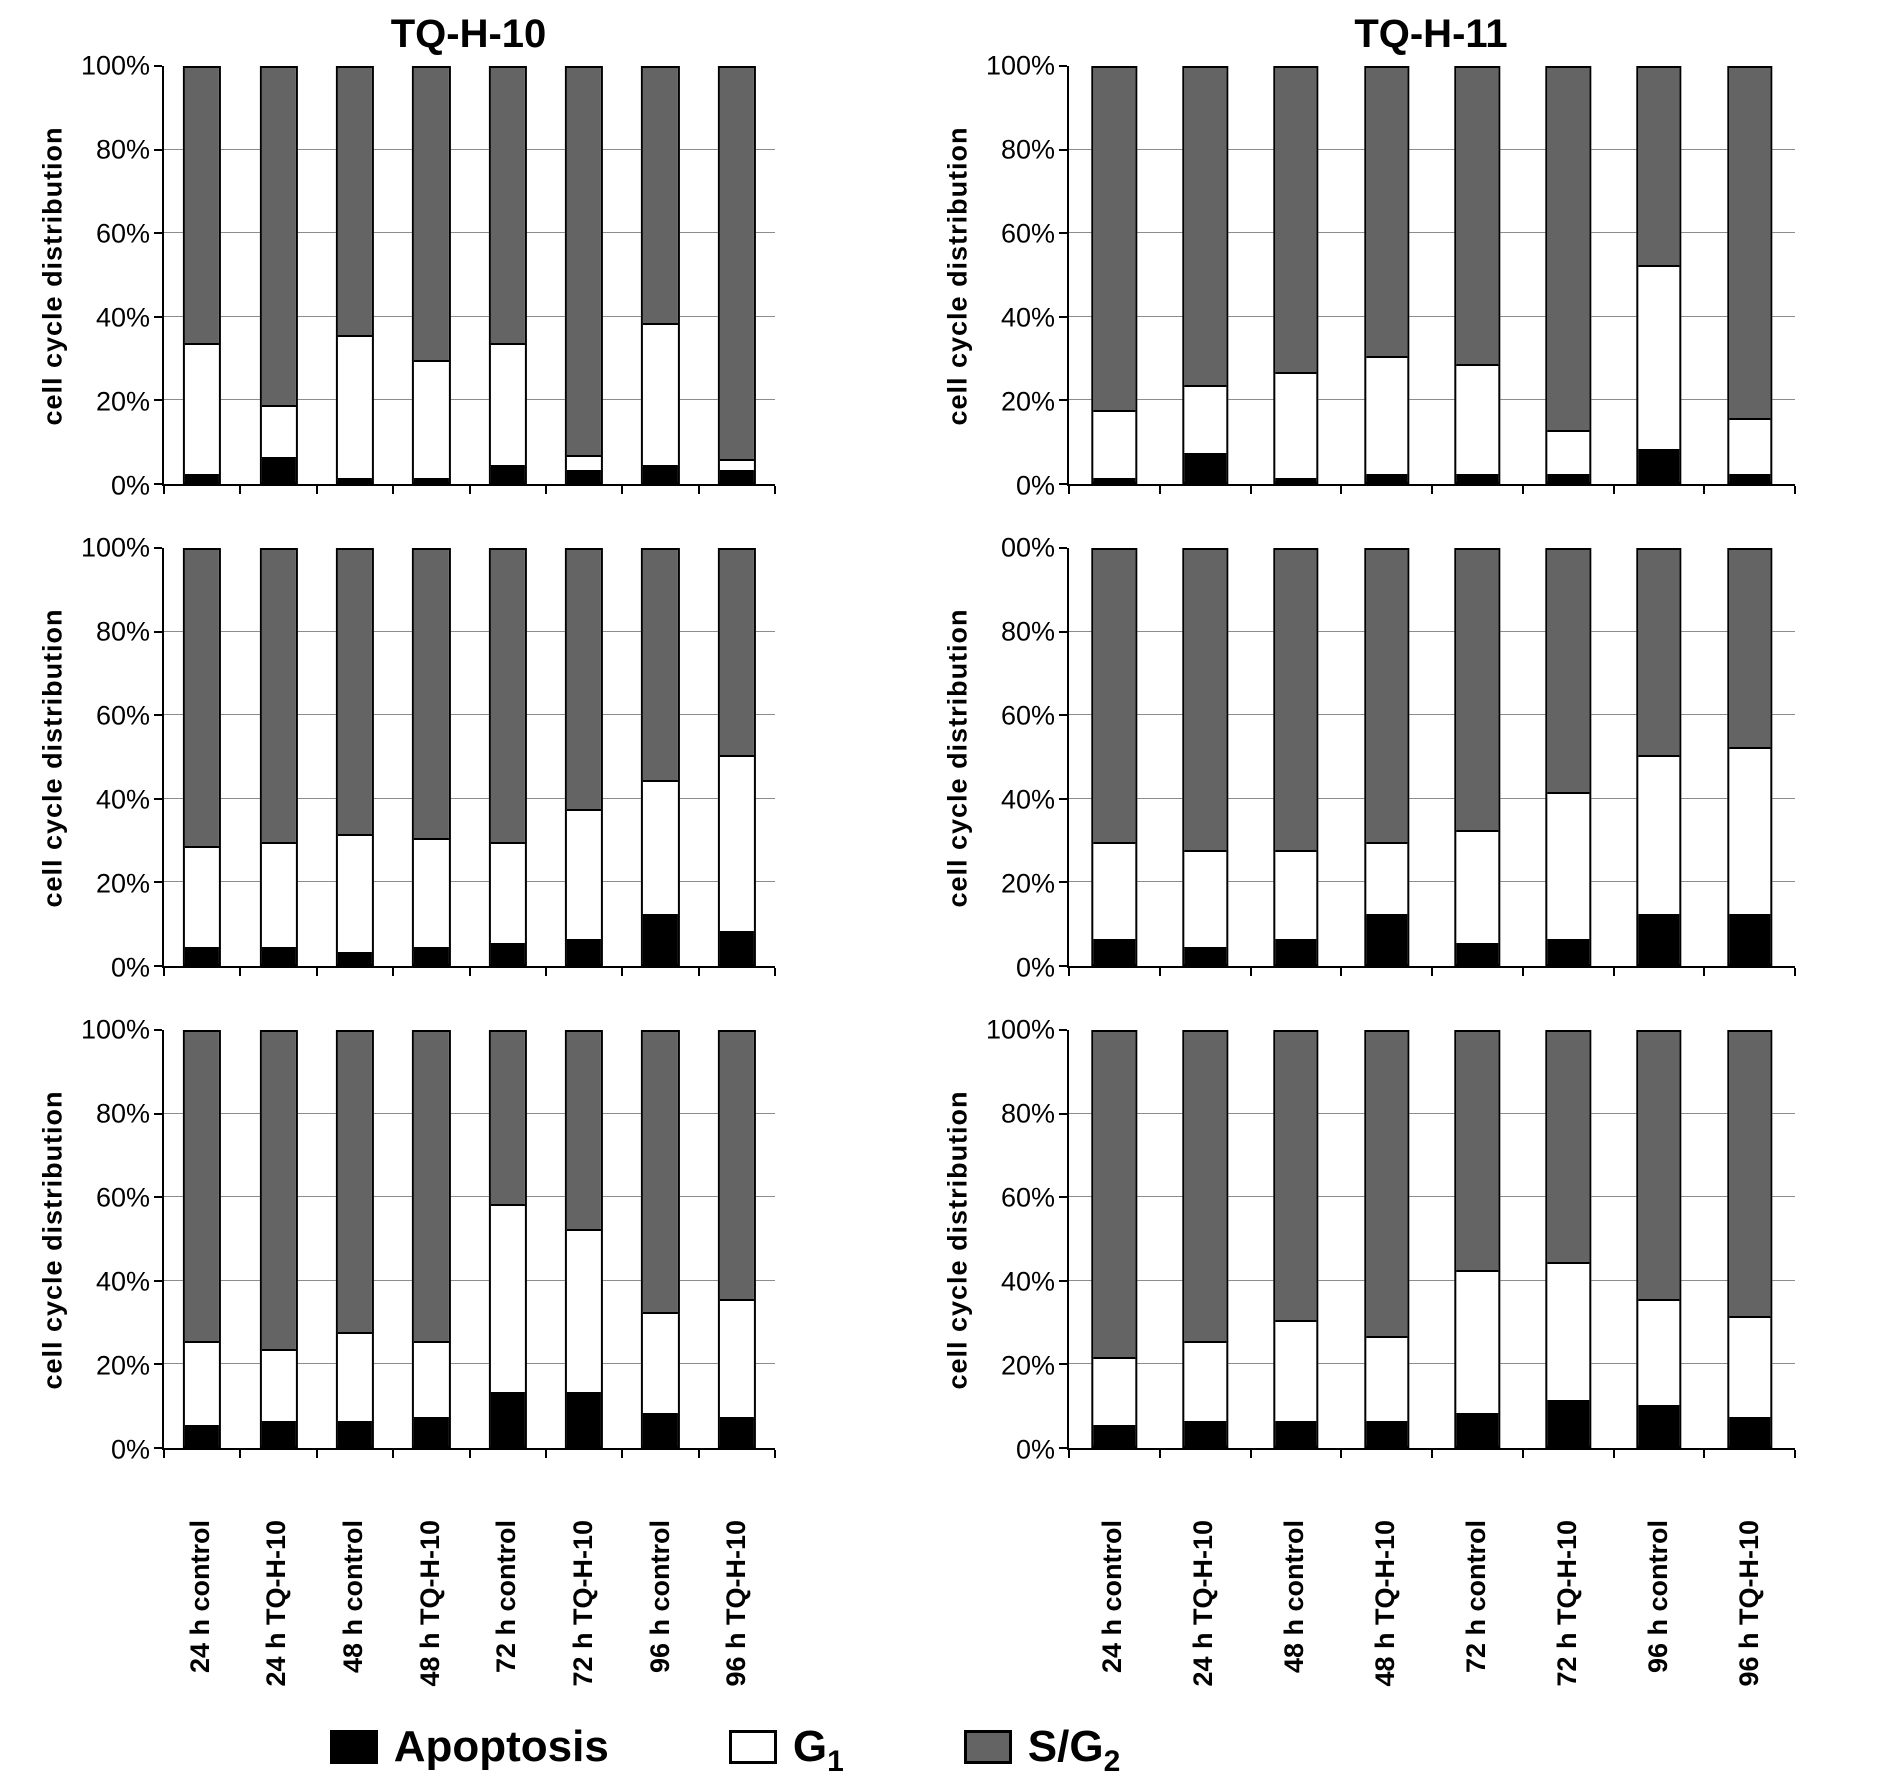  What do you see at coordinates (1203, 1610) in the screenshot?
I see `x-axis-label-slot: 24 h TQ-H-10` at bounding box center [1203, 1610].